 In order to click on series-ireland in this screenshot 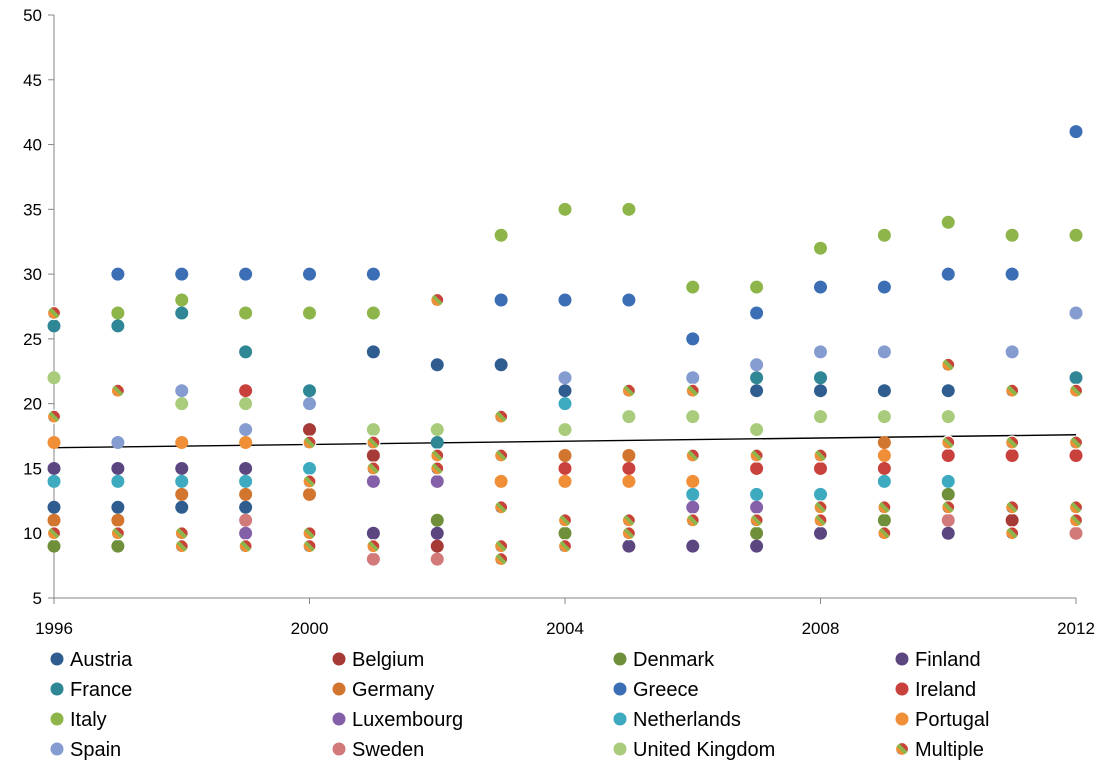, I will do `click(661, 429)`.